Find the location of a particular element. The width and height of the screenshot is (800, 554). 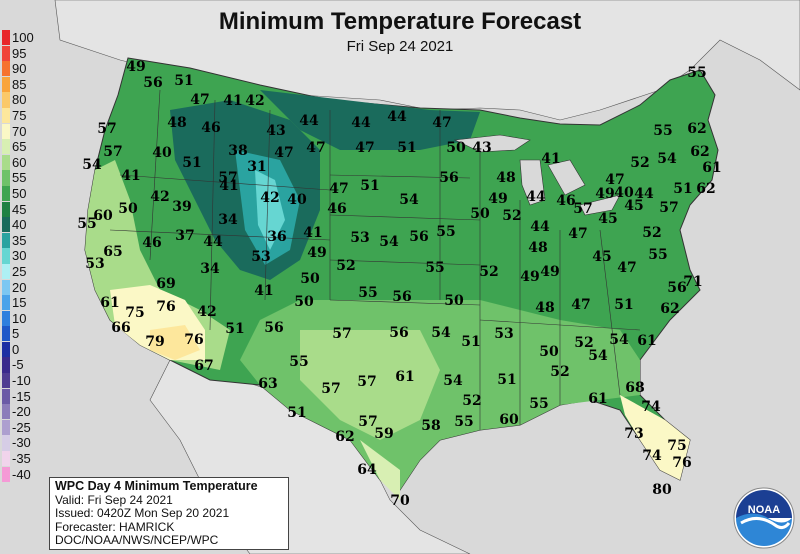

legend-label: 5 is located at coordinates (16, 334).